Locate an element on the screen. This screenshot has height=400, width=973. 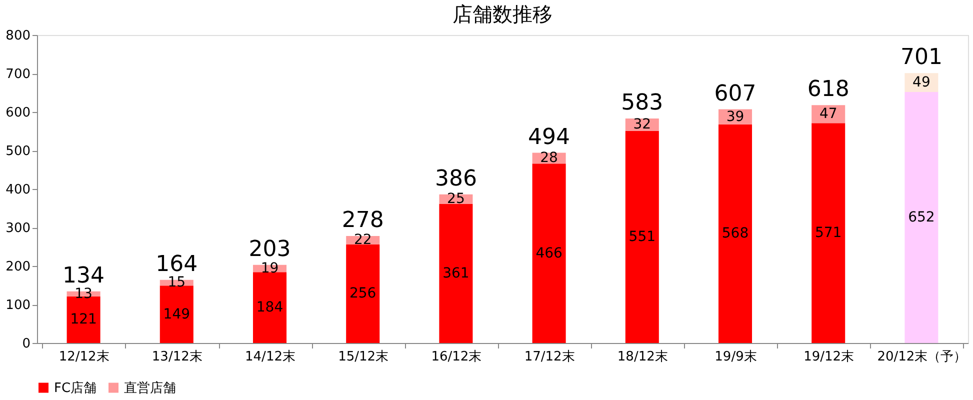
data-label: 466 is located at coordinates (549, 253).